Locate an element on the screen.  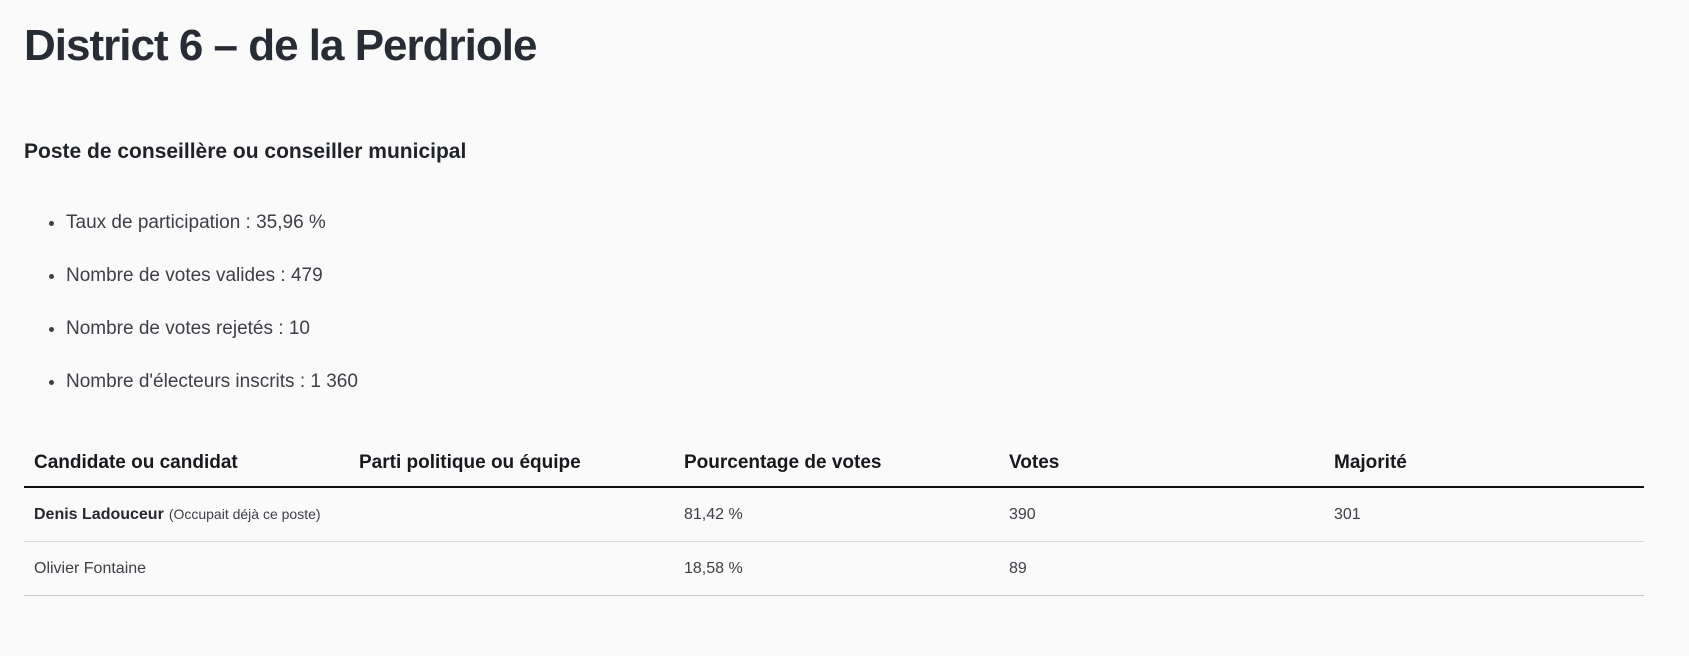
cell-candidate: Denis Ladouceur (Occupait déjà ce poste) is located at coordinates (186, 514).